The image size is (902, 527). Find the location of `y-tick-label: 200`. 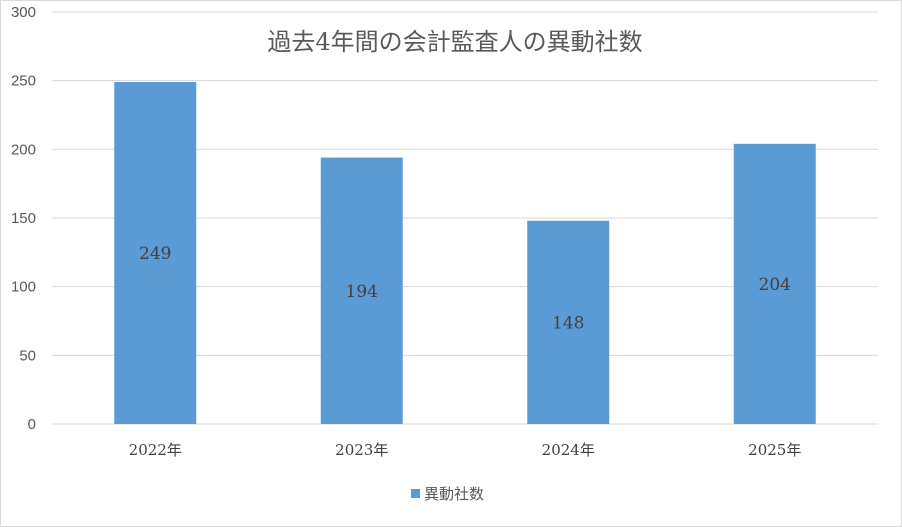

y-tick-label: 200 is located at coordinates (23, 149).